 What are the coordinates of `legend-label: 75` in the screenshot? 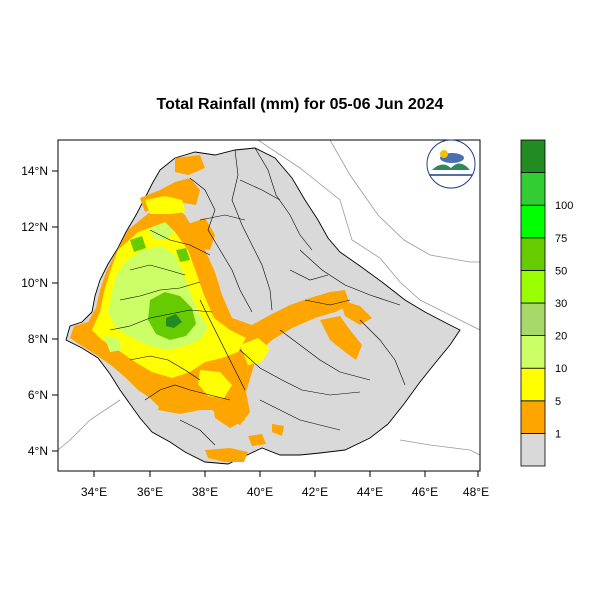 It's located at (561, 239).